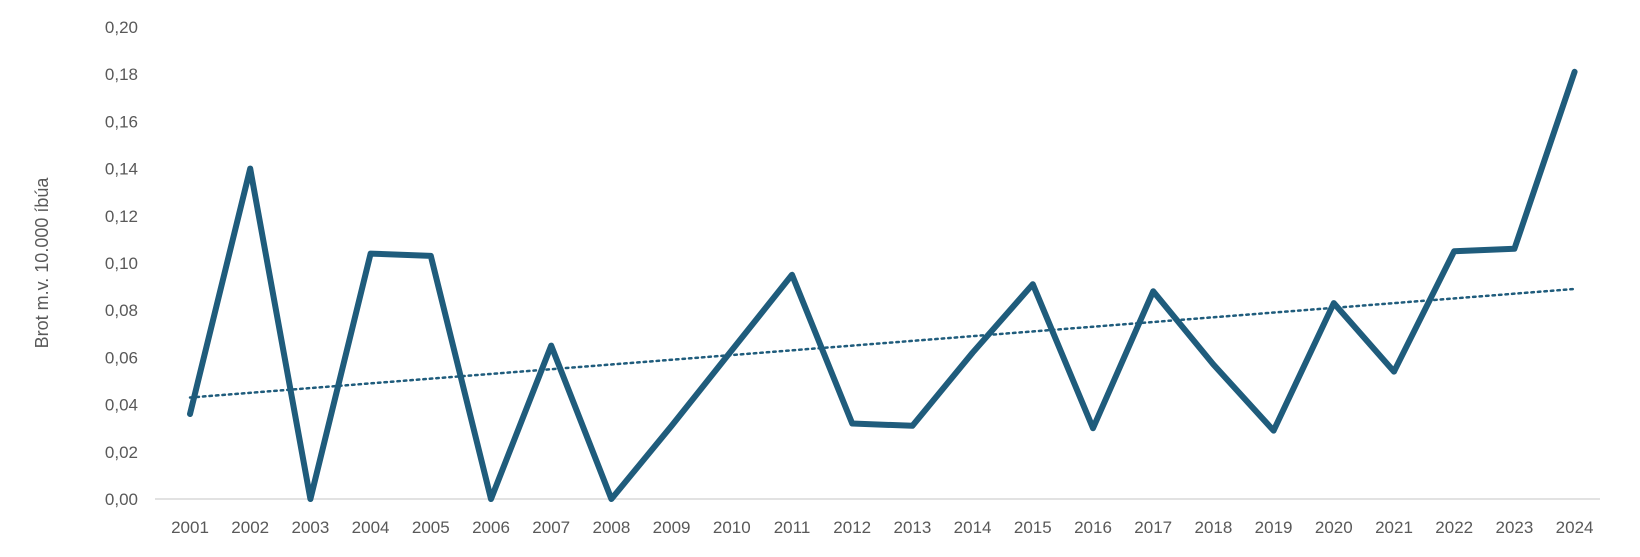 This screenshot has width=1640, height=557. What do you see at coordinates (121, 74) in the screenshot?
I see `y-tick-label: 0,18` at bounding box center [121, 74].